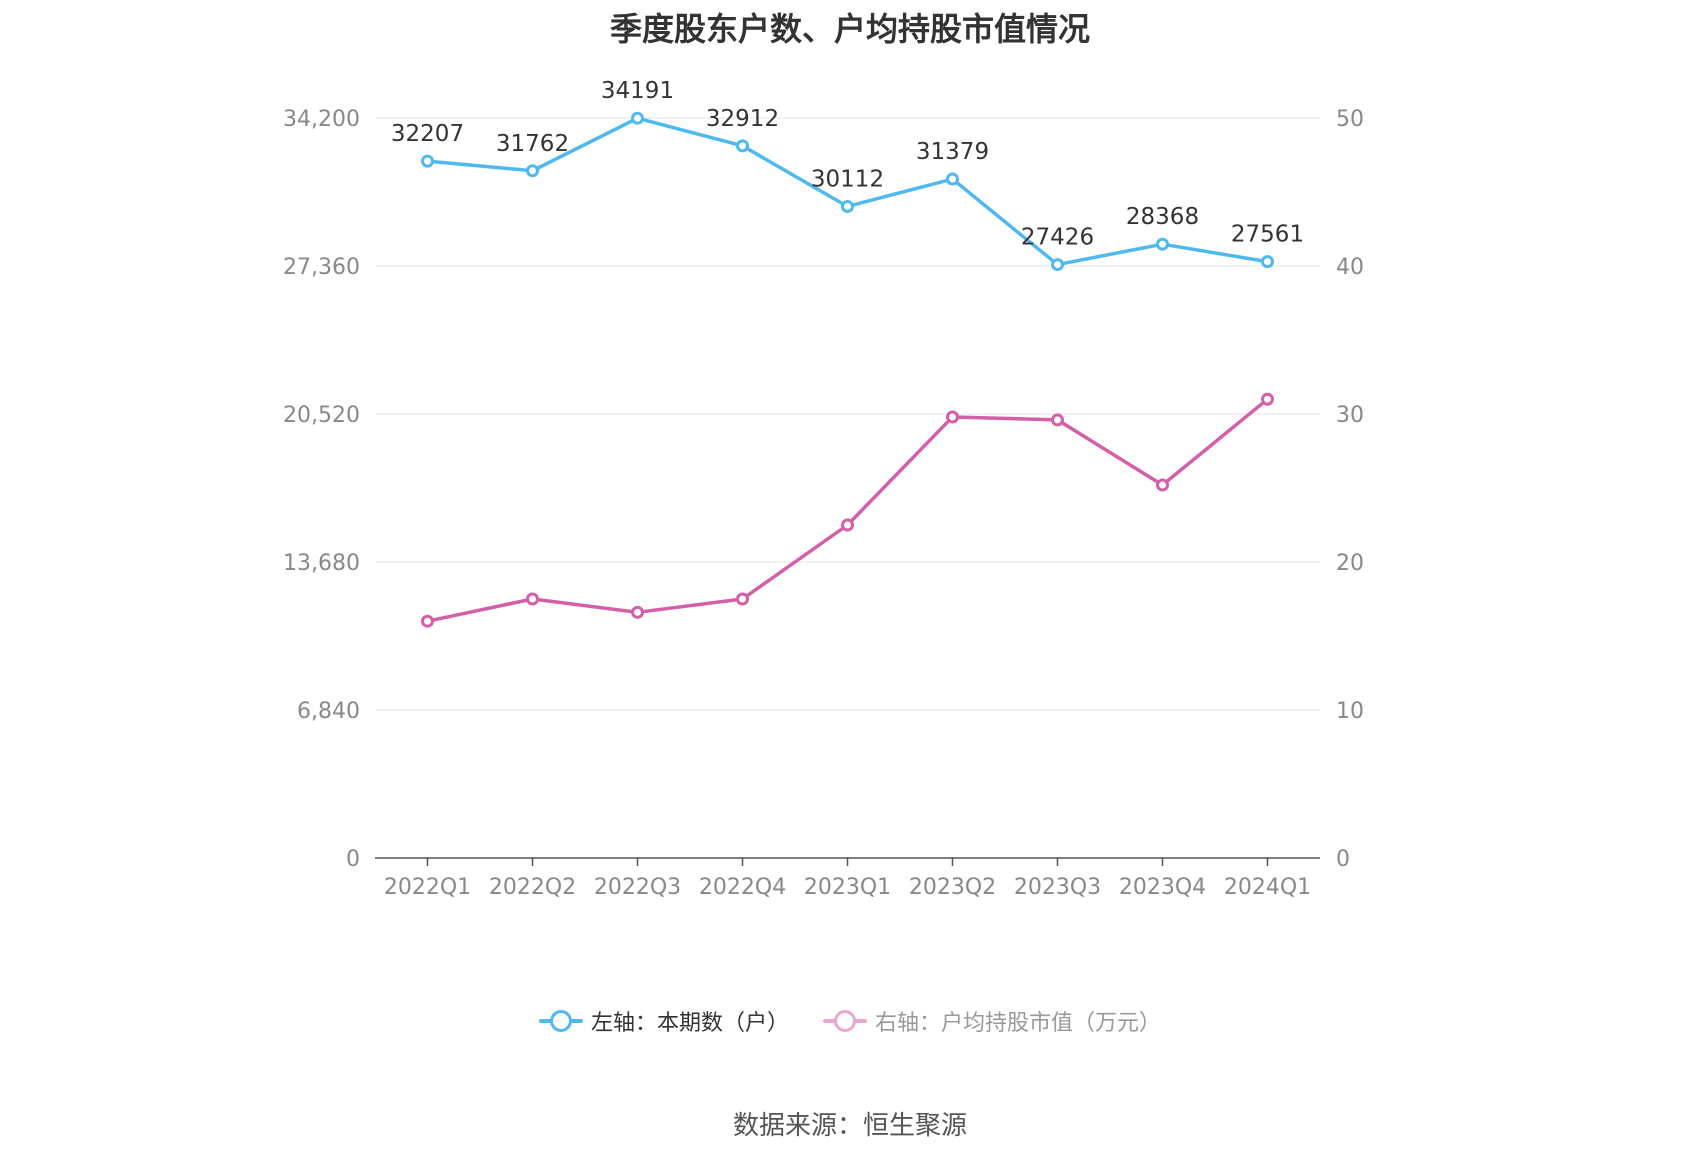  I want to click on y-right-tick-label: 30, so click(1350, 415).